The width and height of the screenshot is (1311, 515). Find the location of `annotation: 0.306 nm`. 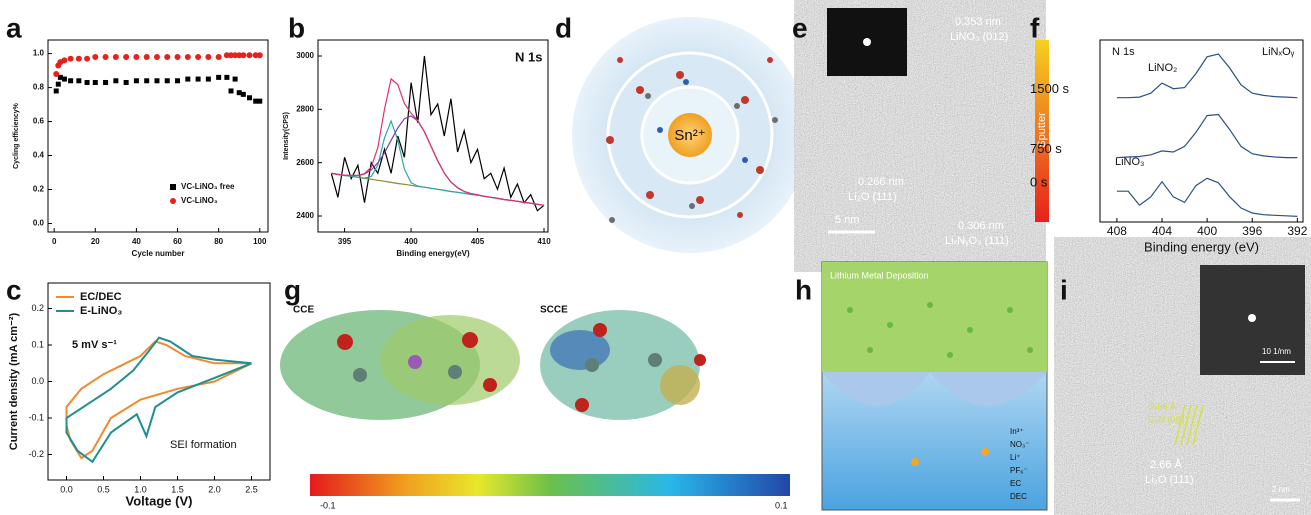

annotation: 0.306 nm is located at coordinates (981, 226).